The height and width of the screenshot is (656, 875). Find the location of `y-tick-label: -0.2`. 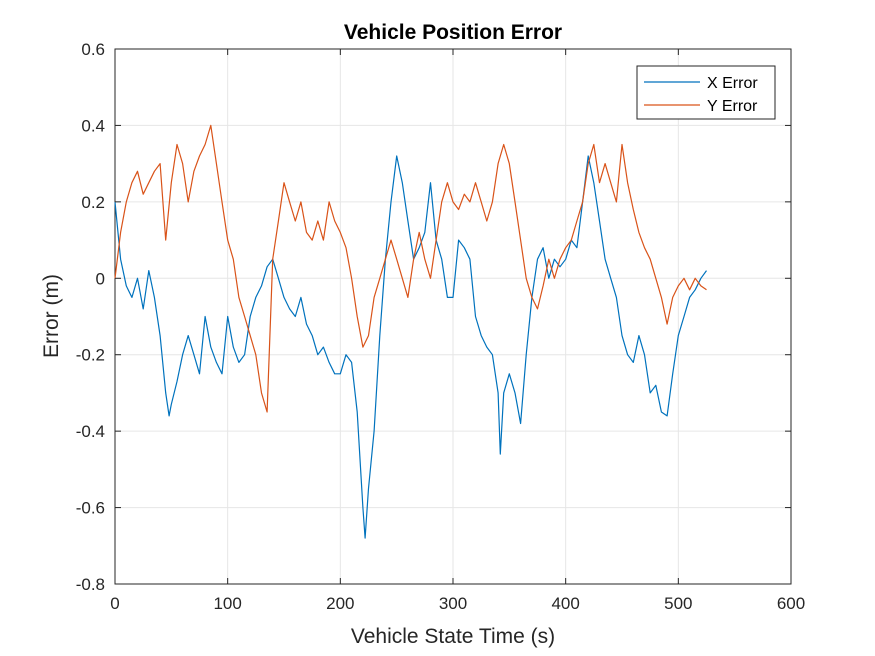

y-tick-label: -0.2 is located at coordinates (90, 355).